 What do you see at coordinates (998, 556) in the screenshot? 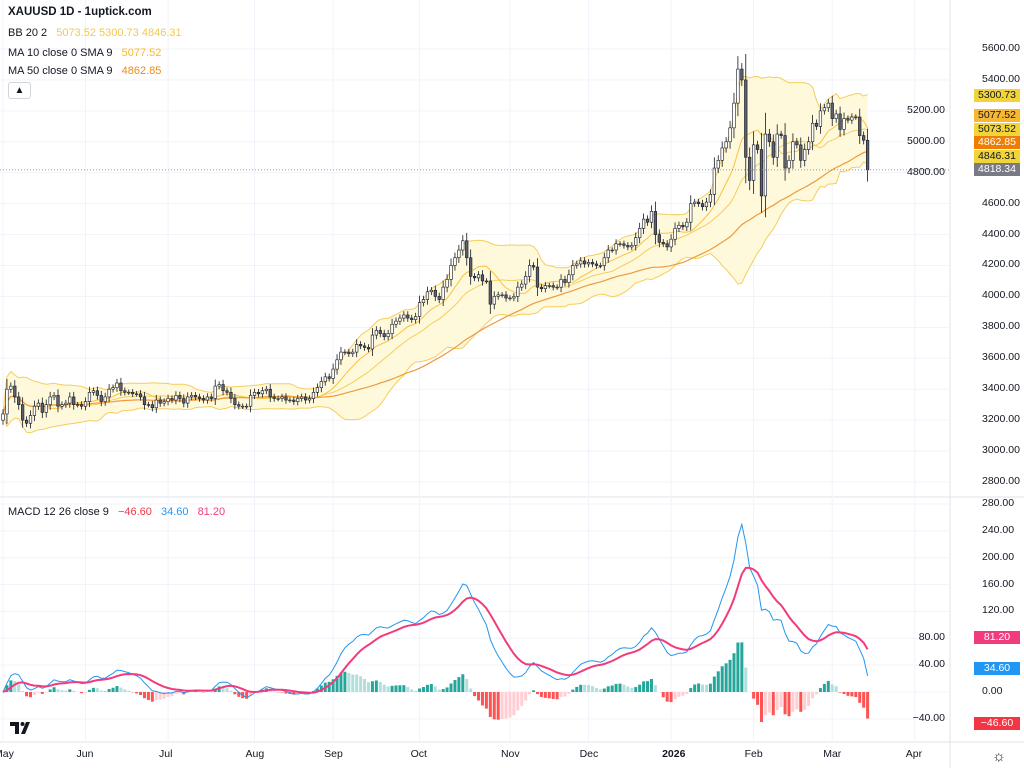
I see `macd-tick-label: 200.00` at bounding box center [998, 556].